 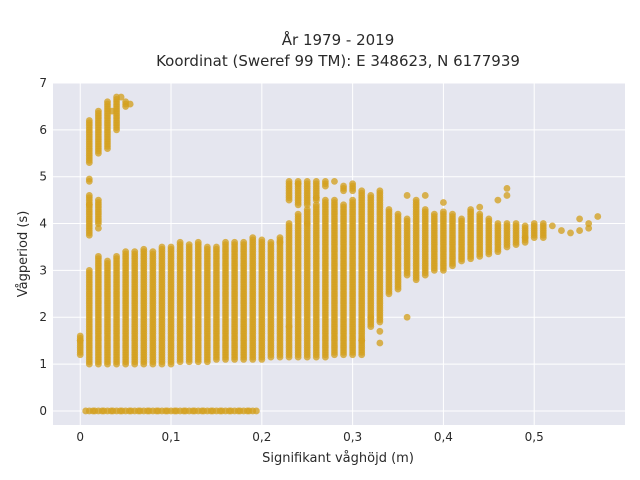 What do you see at coordinates (43, 224) in the screenshot?
I see `y-tick-label: 4` at bounding box center [43, 224].